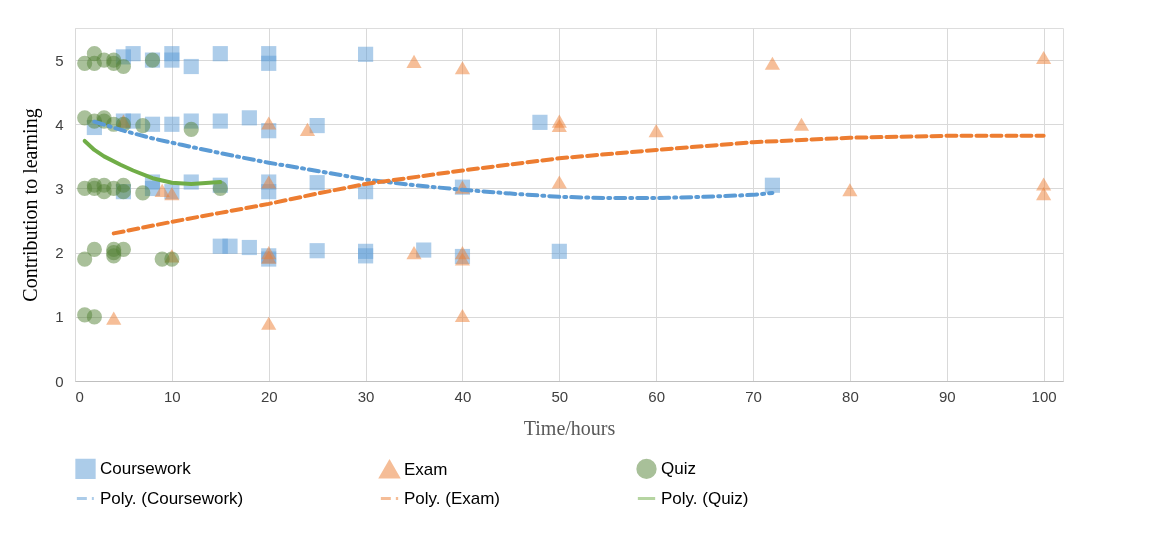  I want to click on legend-label: Coursework, so click(146, 468).